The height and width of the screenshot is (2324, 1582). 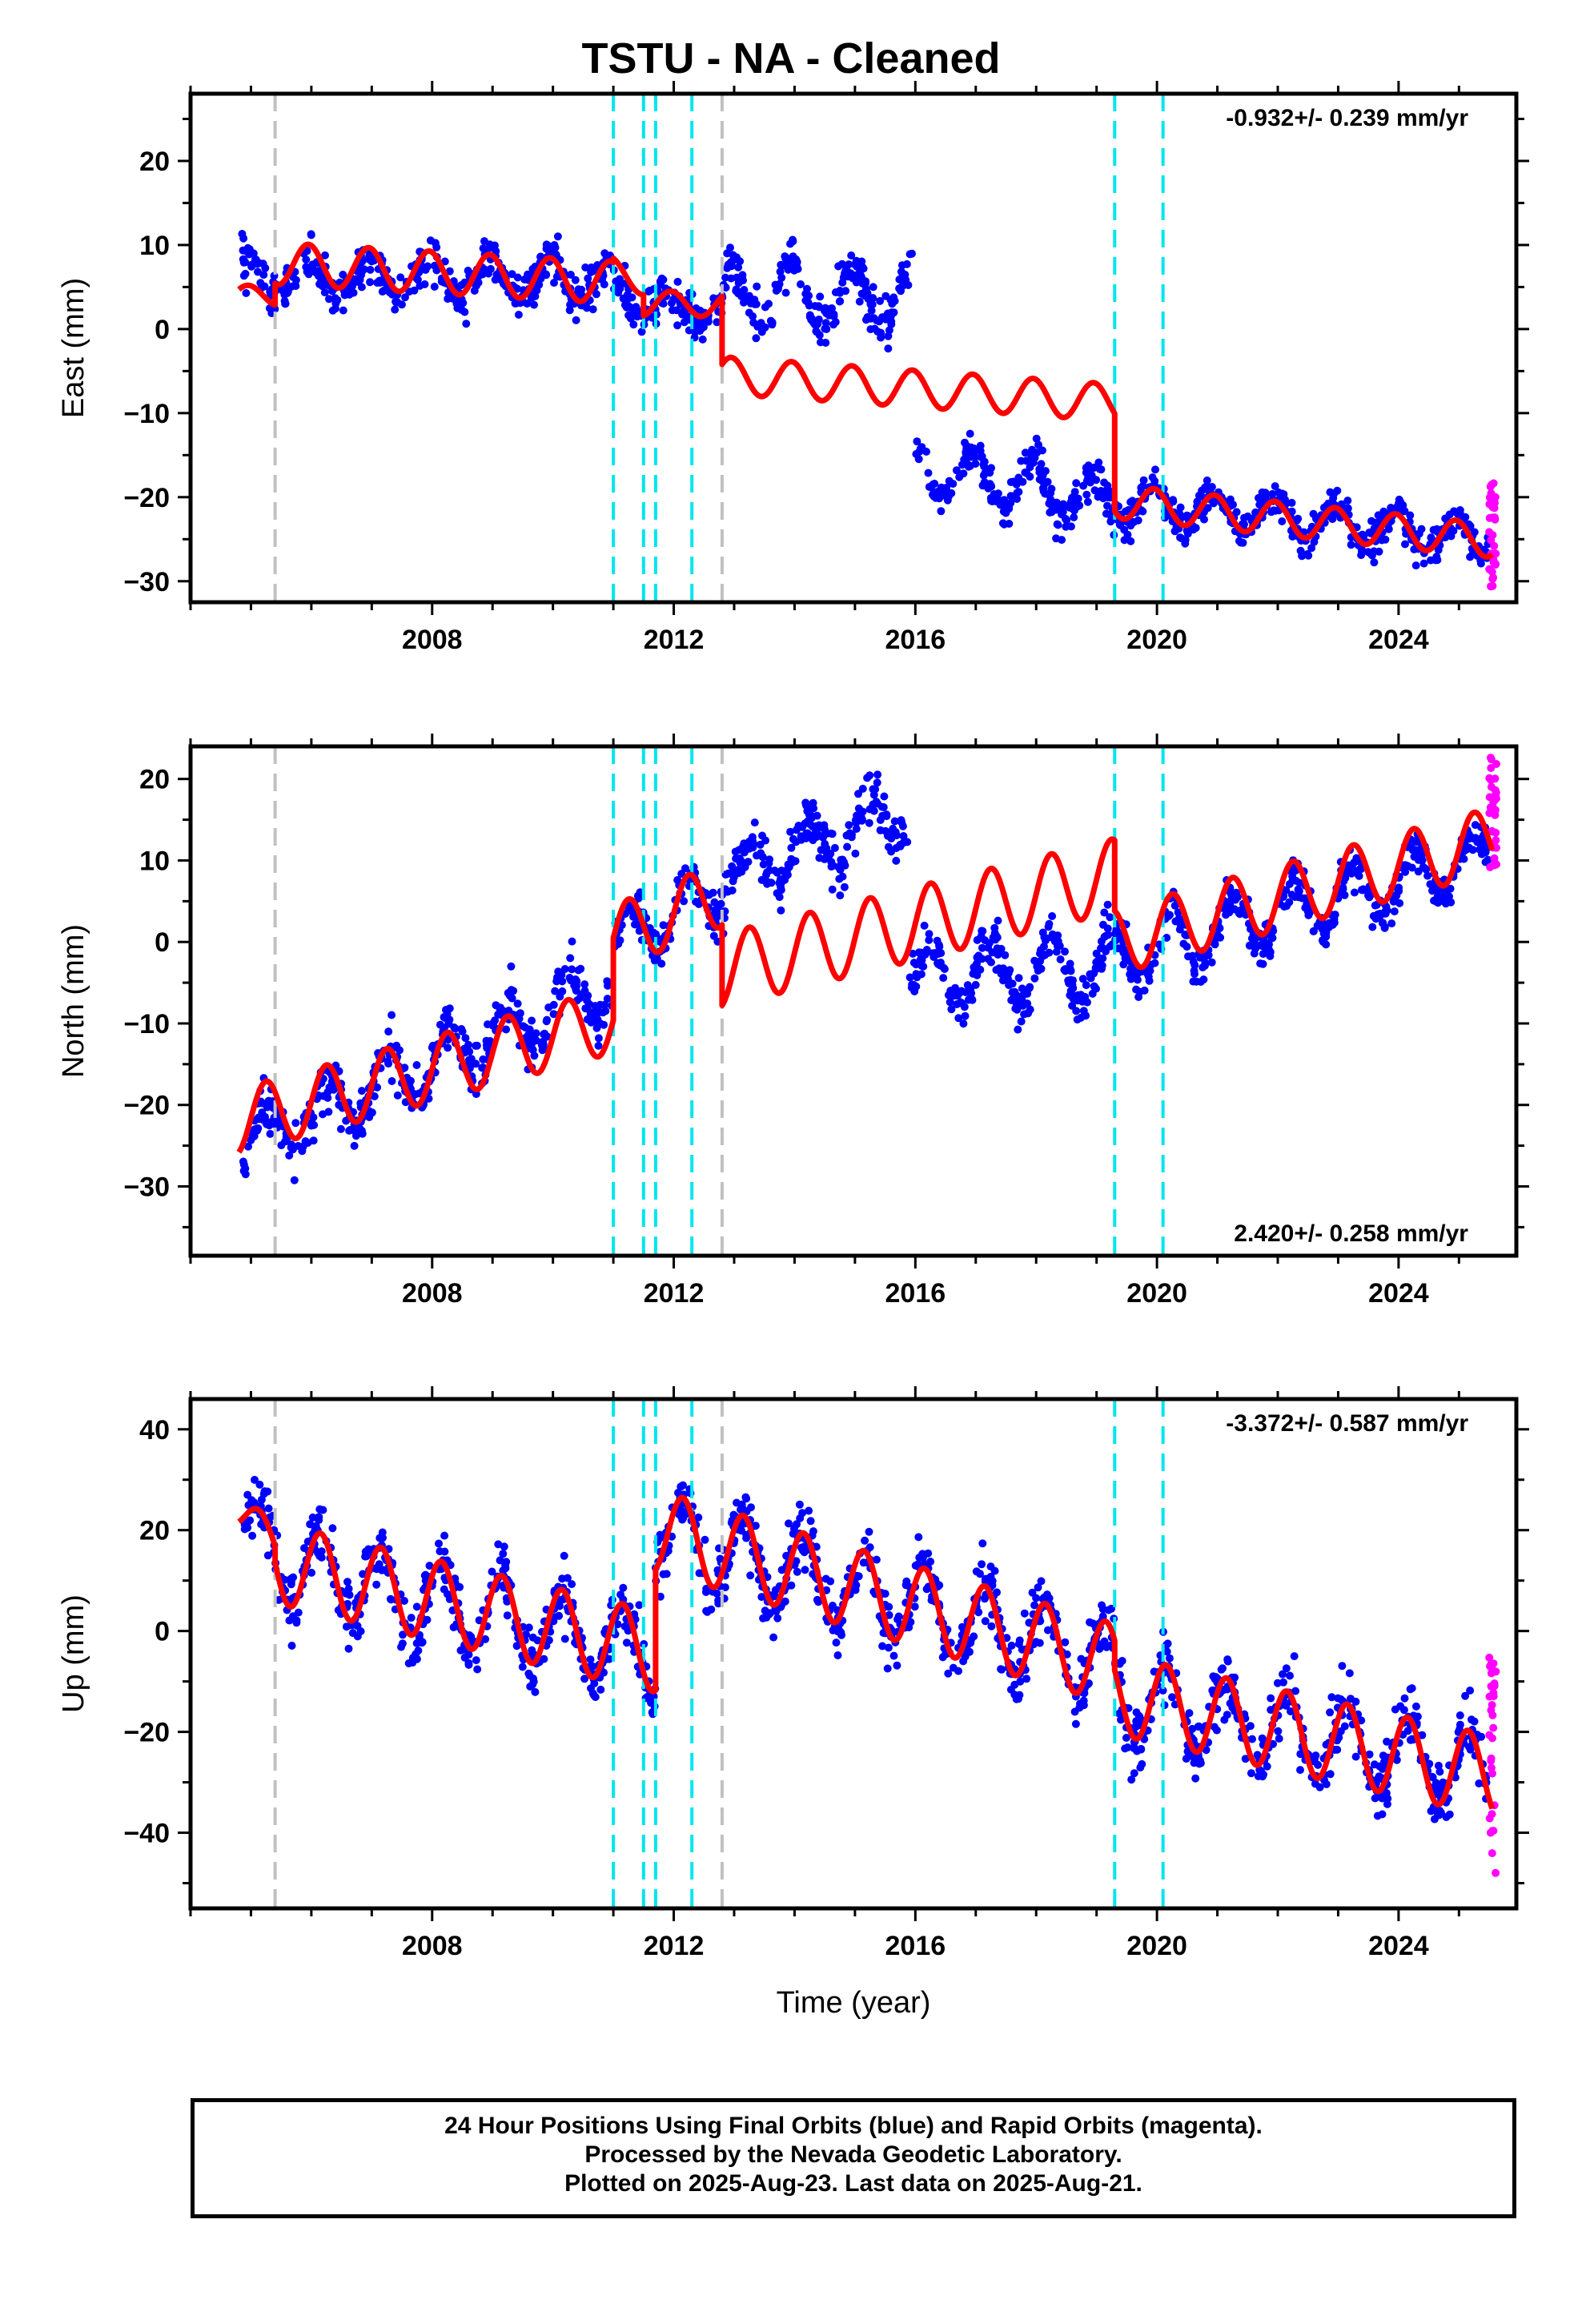 What do you see at coordinates (1492, 535) in the screenshot?
I see `rapid-orbit-series` at bounding box center [1492, 535].